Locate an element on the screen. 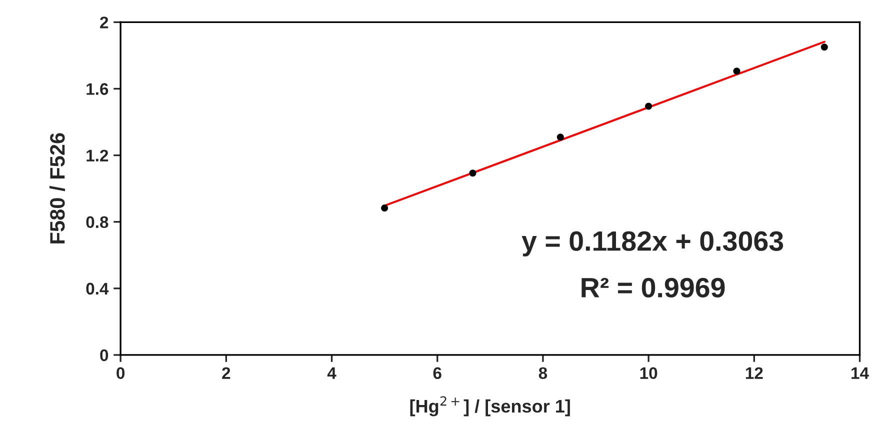 Image resolution: width=880 pixels, height=435 pixels. x-tick-label: 10 is located at coordinates (649, 373).